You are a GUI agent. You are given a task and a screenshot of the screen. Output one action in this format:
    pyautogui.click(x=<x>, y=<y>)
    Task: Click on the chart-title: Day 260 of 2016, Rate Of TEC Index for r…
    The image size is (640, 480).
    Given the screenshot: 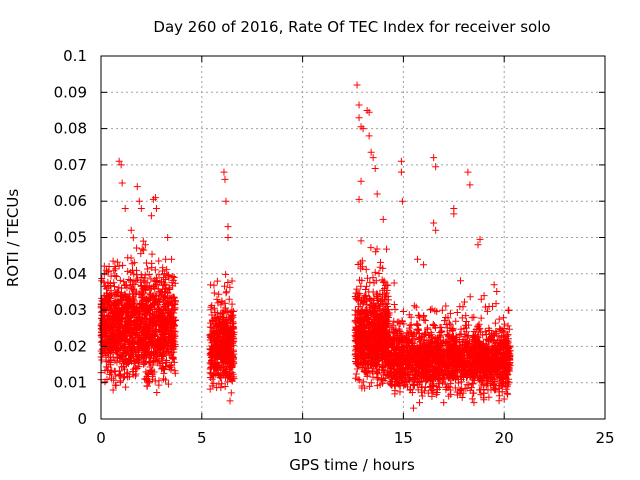 What is the action you would take?
    pyautogui.click(x=351, y=27)
    